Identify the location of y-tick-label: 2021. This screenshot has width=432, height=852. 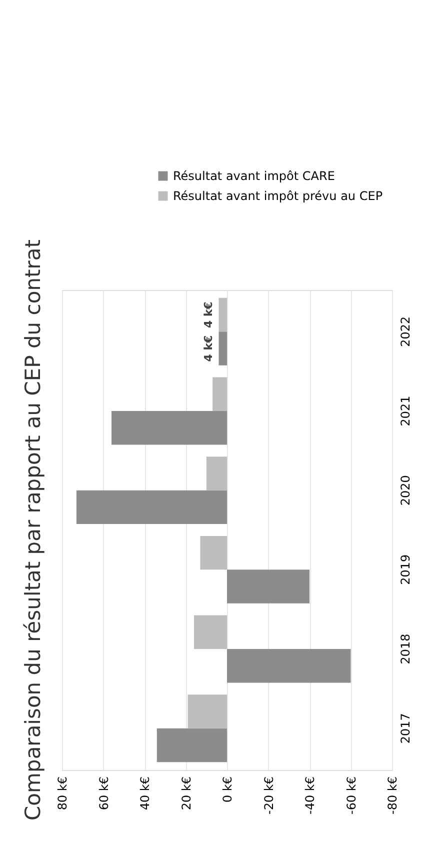
(405, 411).